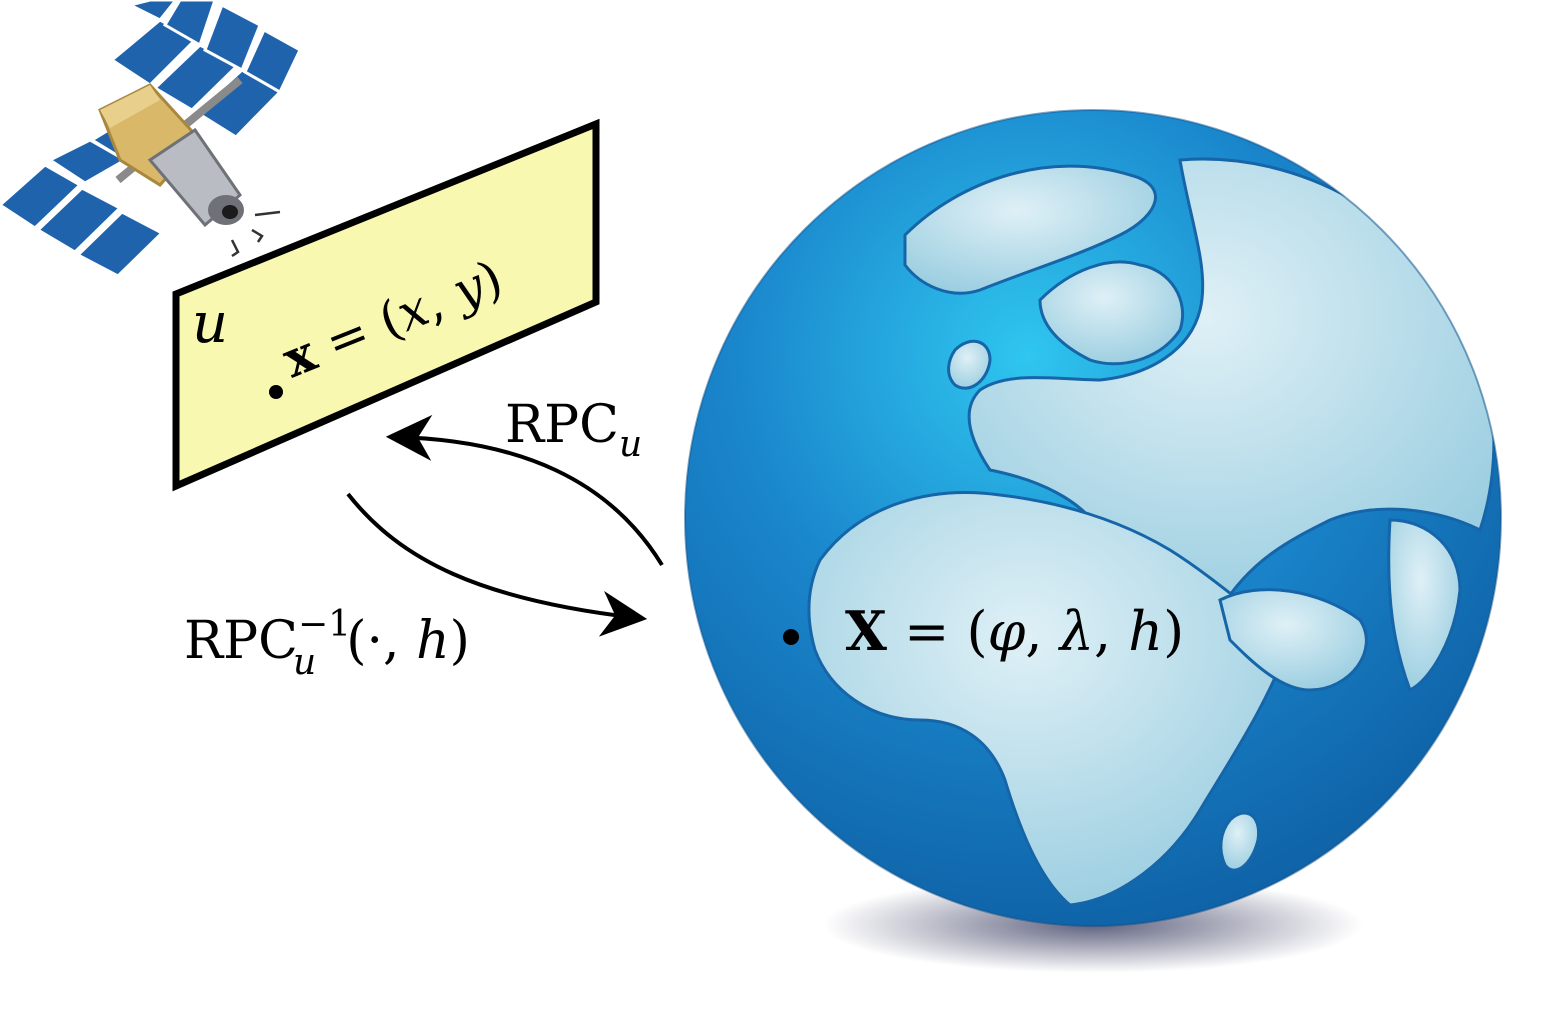  Describe the element at coordinates (573, 430) in the screenshot. I see `forward-arrow-label: RPCu` at that location.